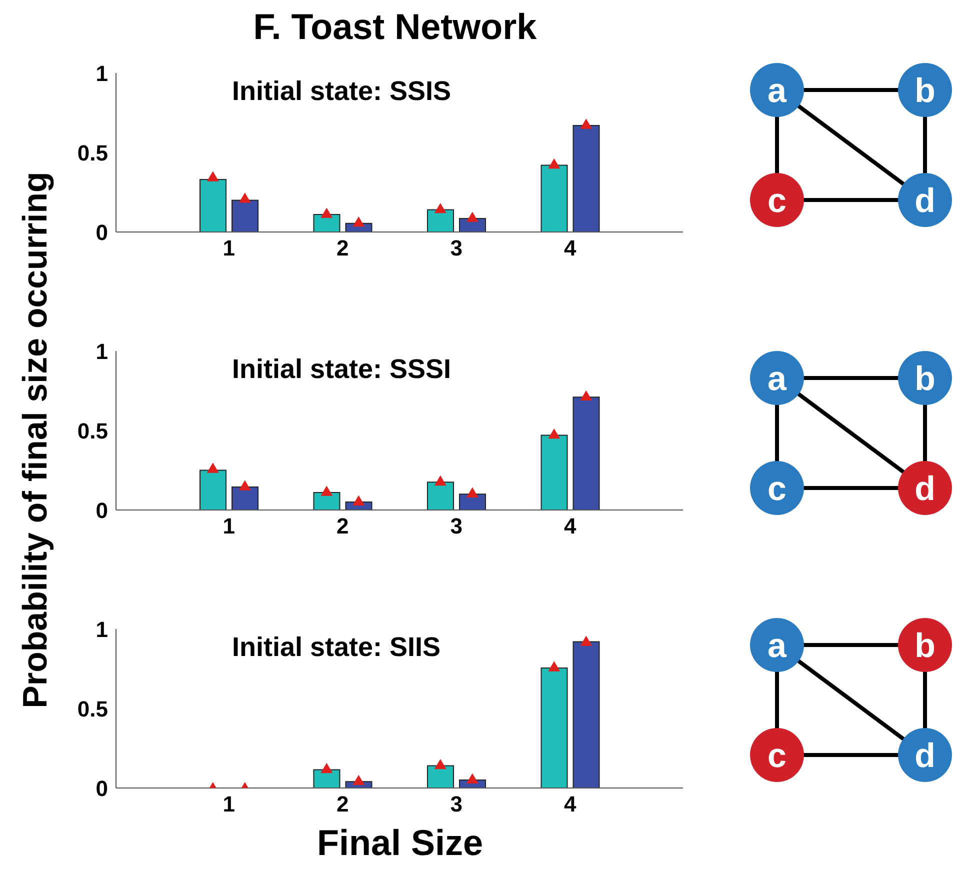  Describe the element at coordinates (400, 843) in the screenshot. I see `x-axis-title: Final Size` at that location.